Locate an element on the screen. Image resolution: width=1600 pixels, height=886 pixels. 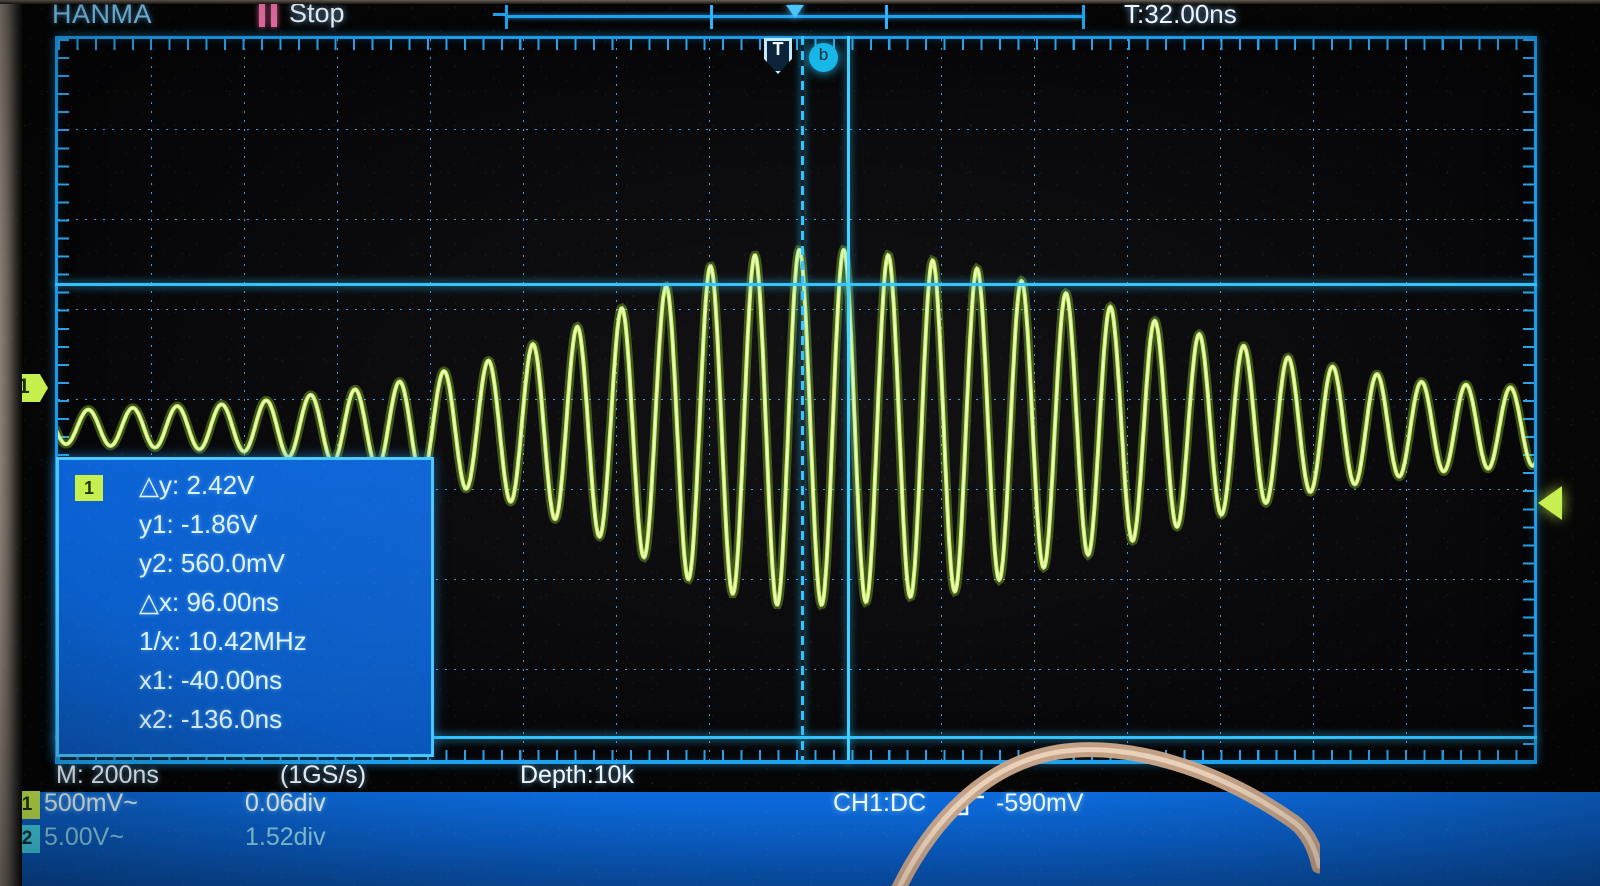
sample-rate-label: (1GS/s) is located at coordinates (323, 775).